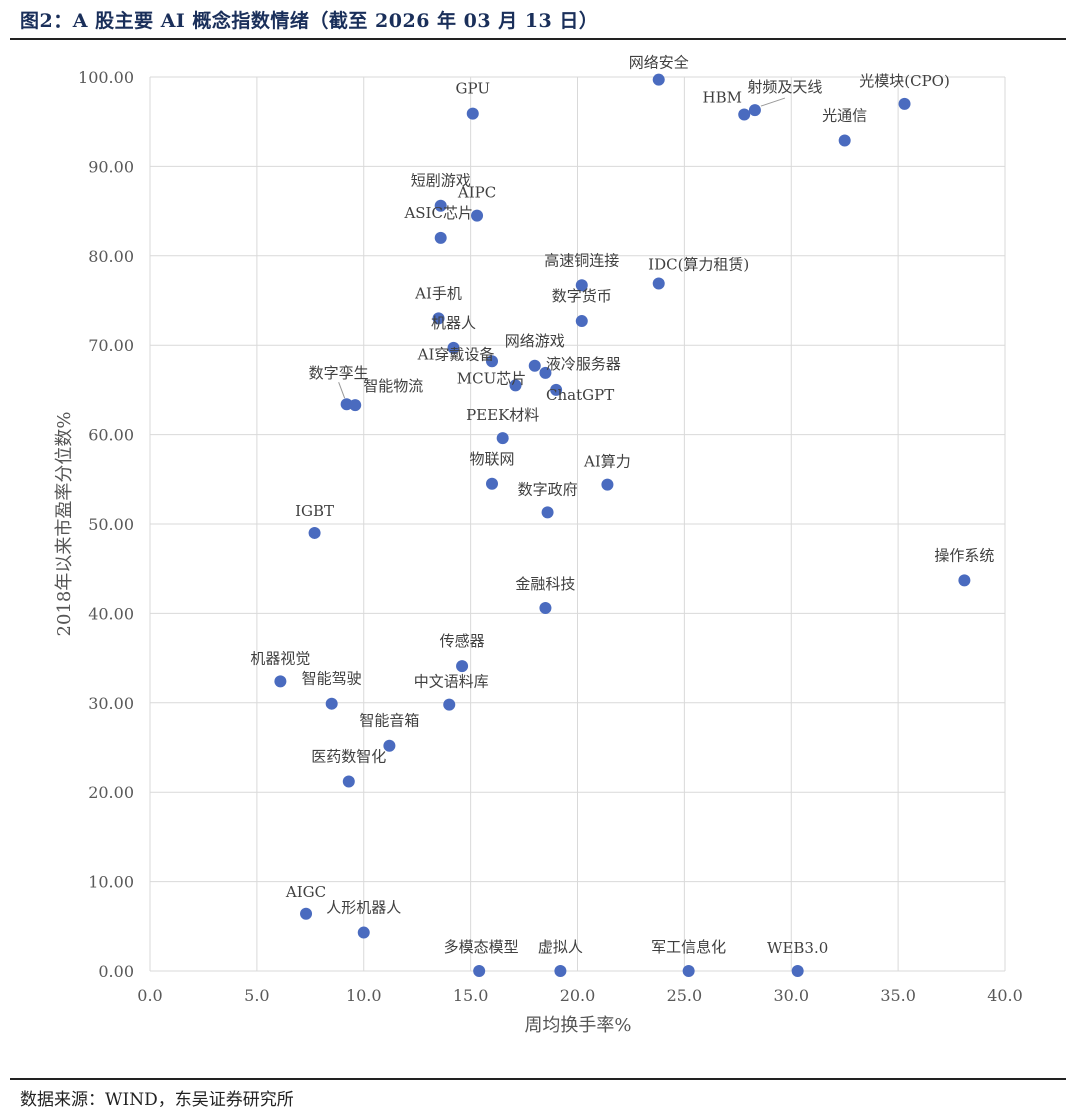 The width and height of the screenshot is (1080, 1117). Describe the element at coordinates (363, 908) in the screenshot. I see `point-label: 人形机器人` at that location.